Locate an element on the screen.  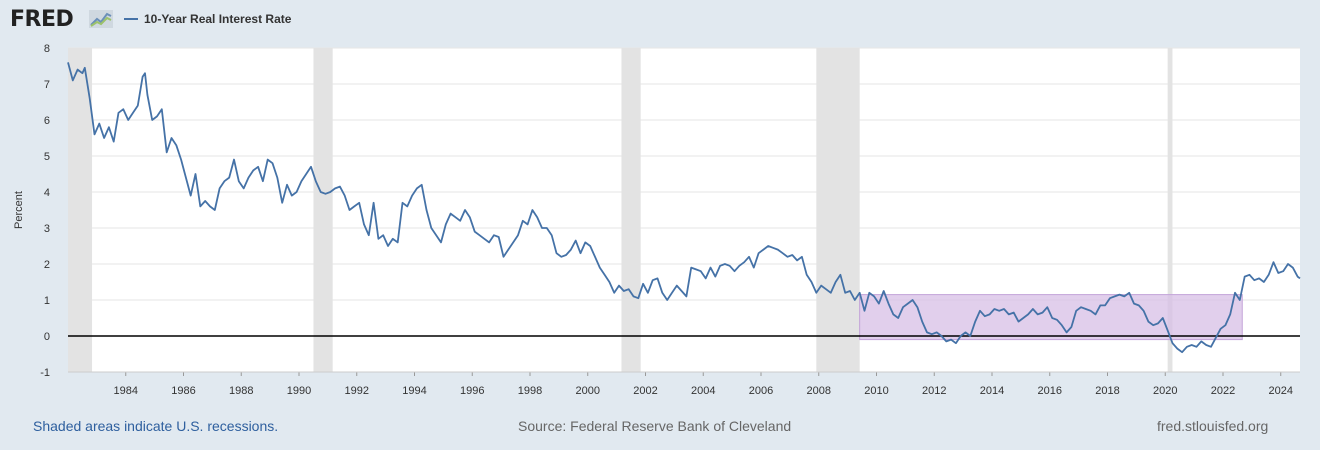
y-tick-label: -1 is located at coordinates (45, 373).